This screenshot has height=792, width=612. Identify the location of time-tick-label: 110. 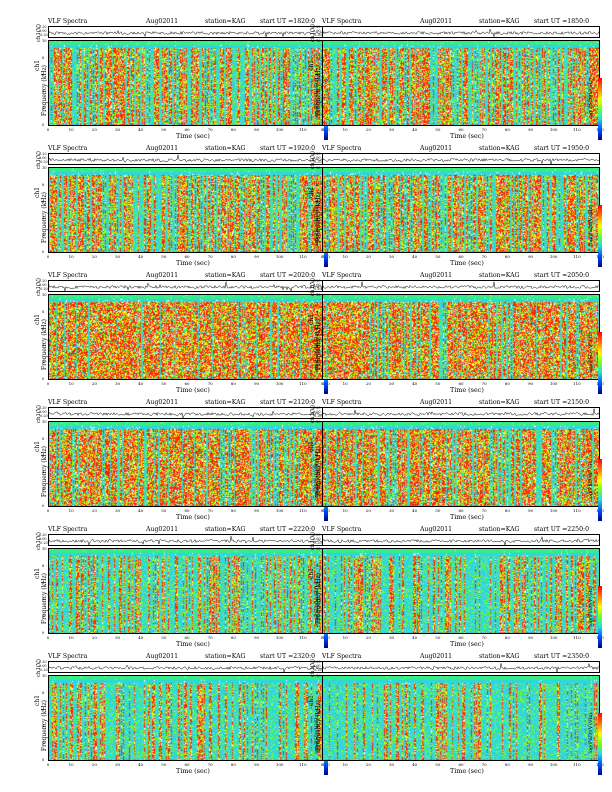
(303, 764).